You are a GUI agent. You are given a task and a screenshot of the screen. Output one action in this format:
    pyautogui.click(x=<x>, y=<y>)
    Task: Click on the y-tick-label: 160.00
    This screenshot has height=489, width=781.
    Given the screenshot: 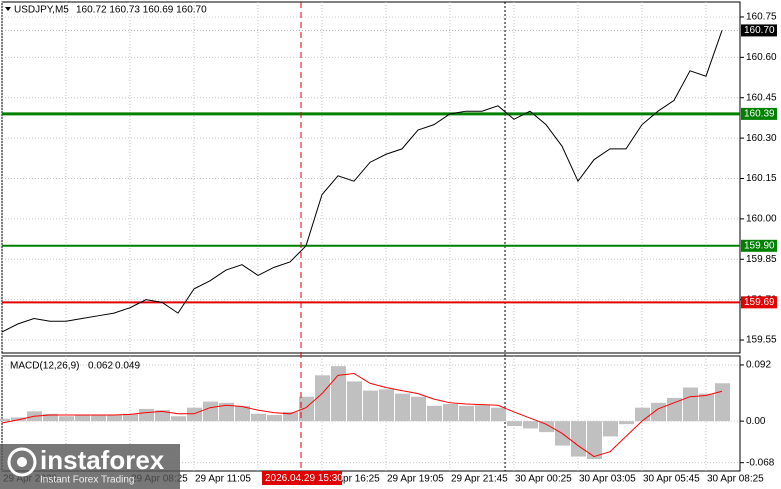 What is the action you would take?
    pyautogui.click(x=761, y=219)
    